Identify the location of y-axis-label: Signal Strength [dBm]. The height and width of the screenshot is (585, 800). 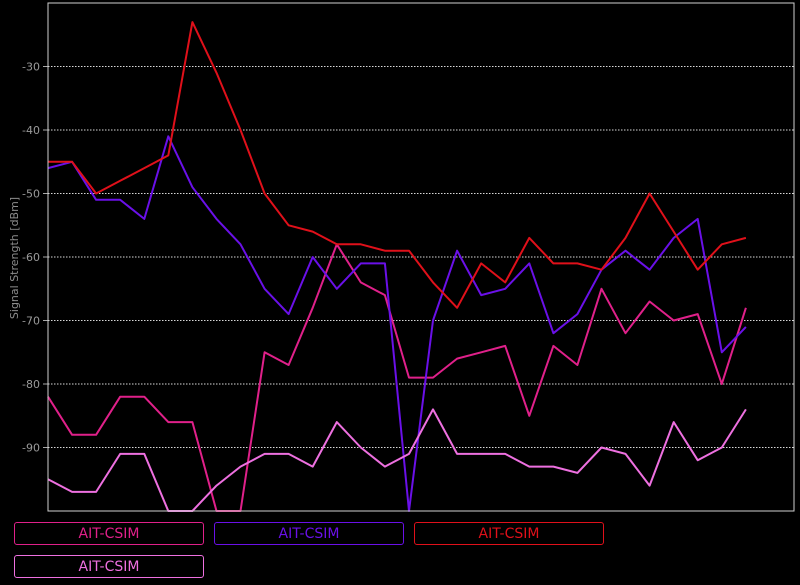
(14, 258).